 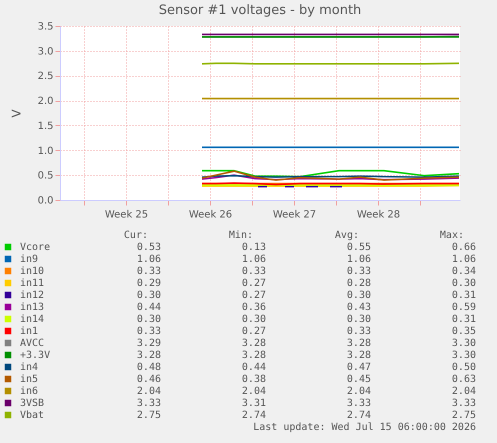 I want to click on text: 0.36, so click(x=254, y=307).